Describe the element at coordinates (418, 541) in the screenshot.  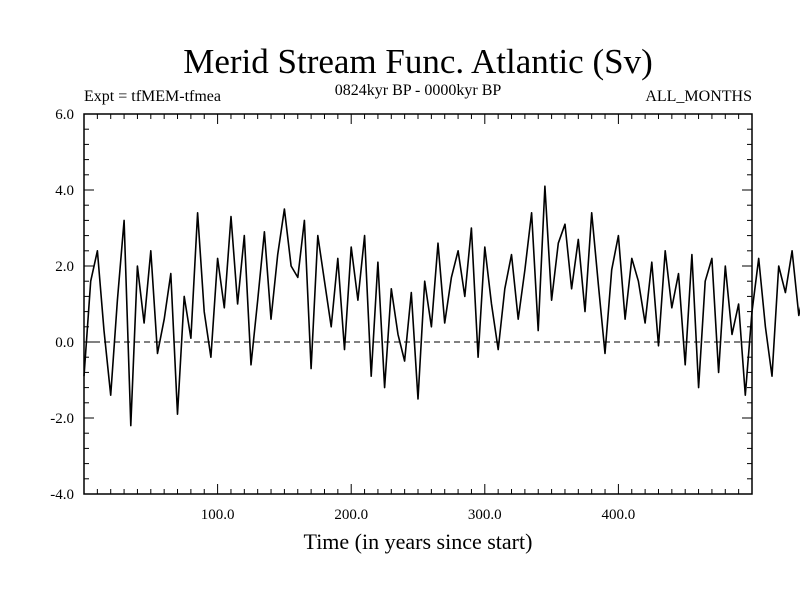
I see `x-axis-label: Time (in years since start)` at that location.